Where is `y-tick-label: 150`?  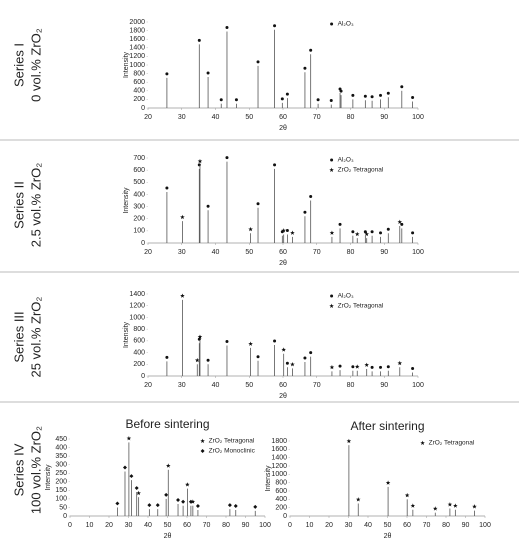
y-tick-label: 150 is located at coordinates (61, 490).